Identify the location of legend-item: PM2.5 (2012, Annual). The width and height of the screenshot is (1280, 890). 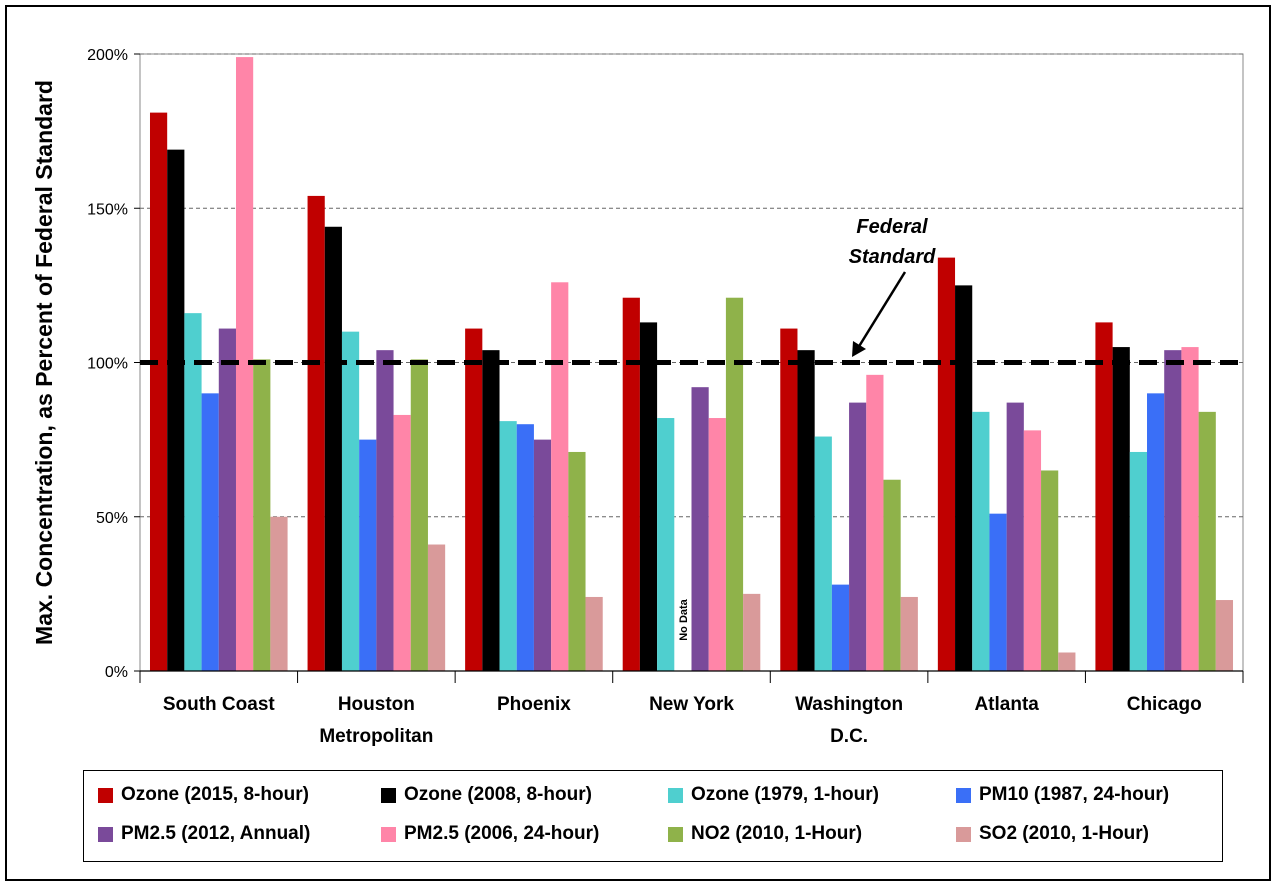
(204, 834).